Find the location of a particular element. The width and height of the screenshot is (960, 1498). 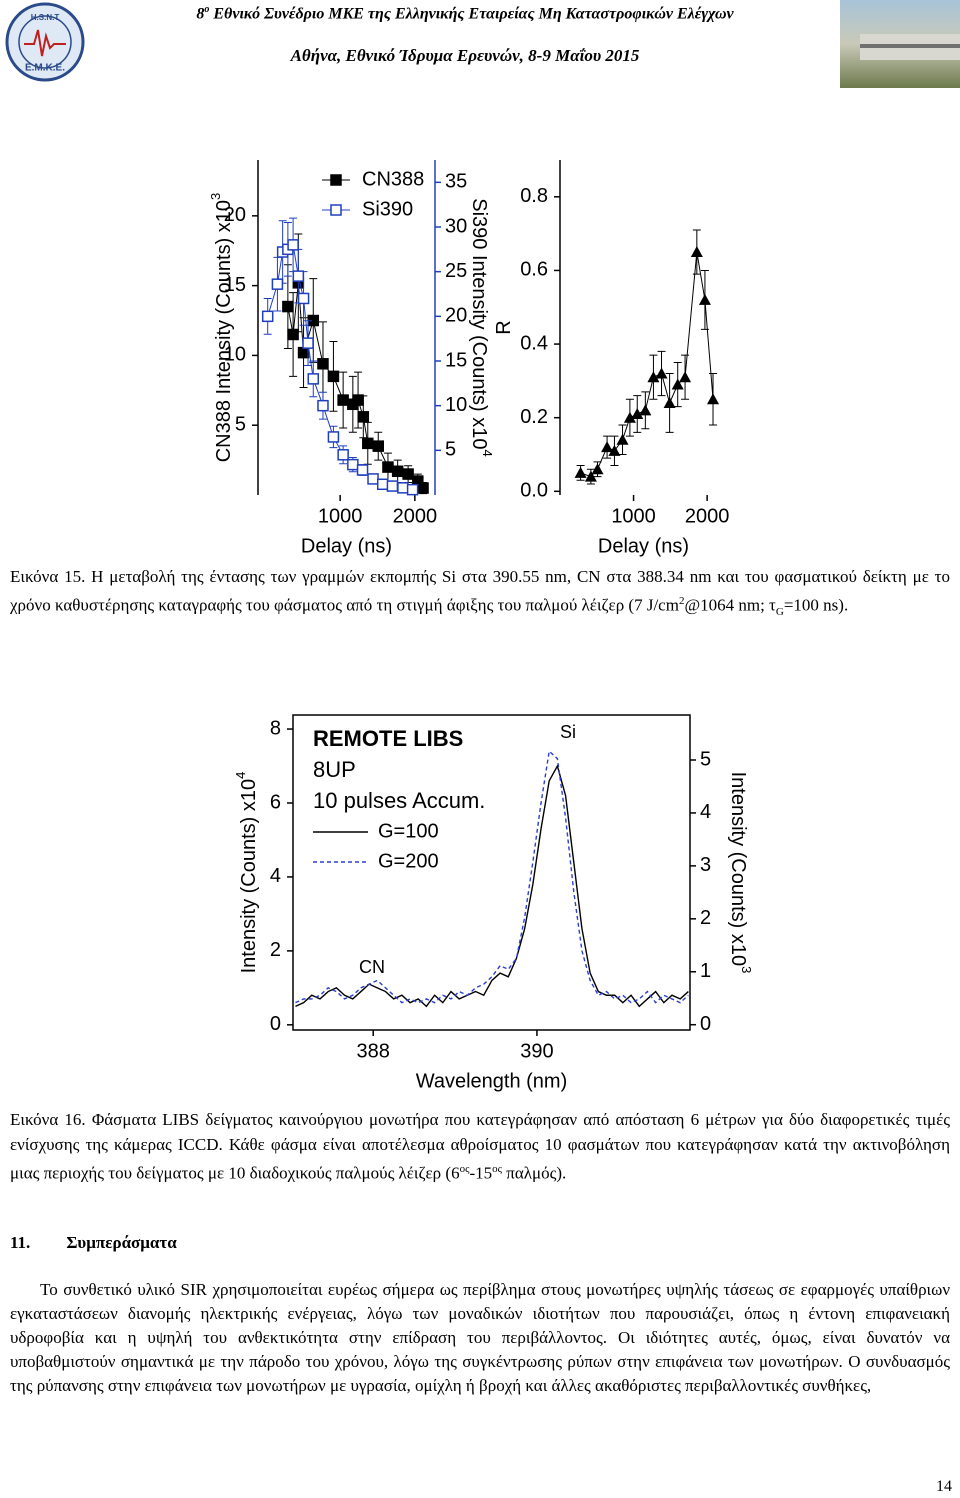

caption-text: =100 ns). is located at coordinates (816, 605).